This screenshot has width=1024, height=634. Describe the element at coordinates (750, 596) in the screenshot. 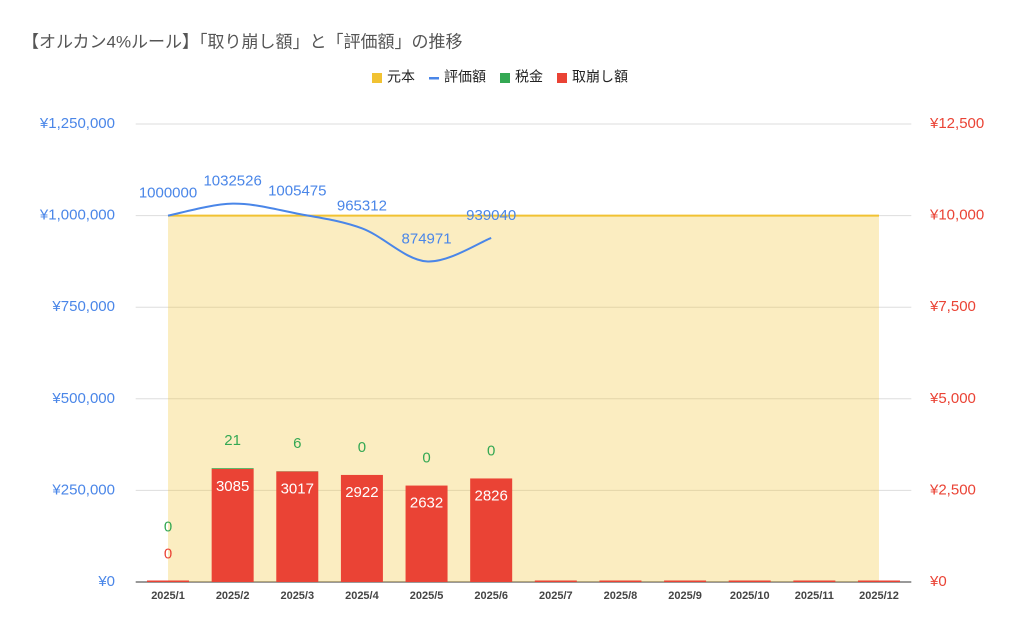

I see `x-tick-label: 2025/10` at that location.